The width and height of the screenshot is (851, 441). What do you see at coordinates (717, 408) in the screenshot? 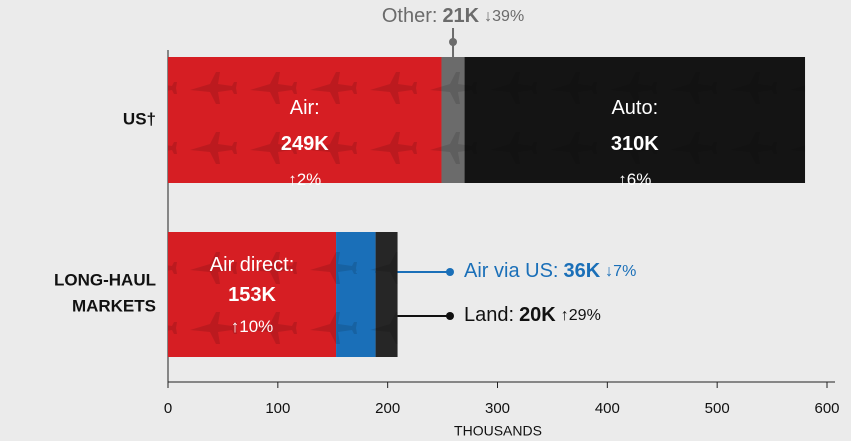
I see `x-tick-label: 500` at bounding box center [717, 408].